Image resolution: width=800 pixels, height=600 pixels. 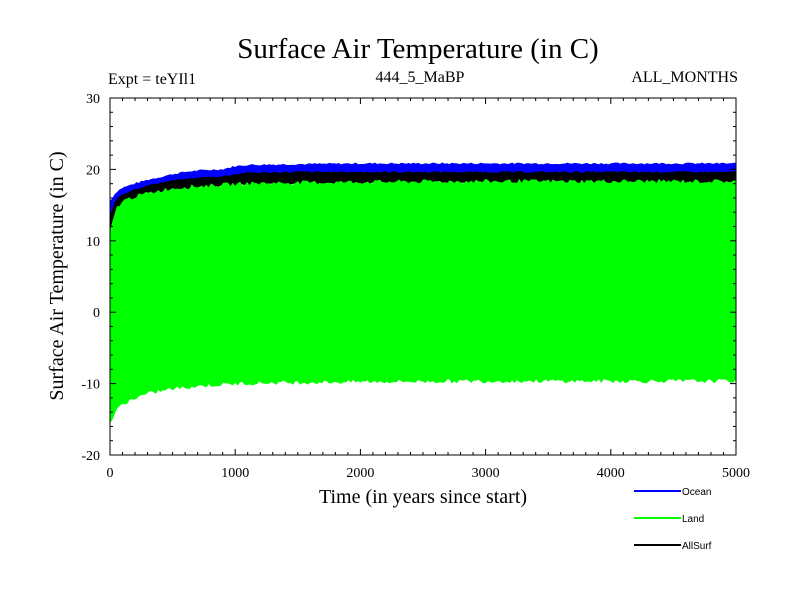 What do you see at coordinates (611, 473) in the screenshot?
I see `x-tick-label: 4000` at bounding box center [611, 473].